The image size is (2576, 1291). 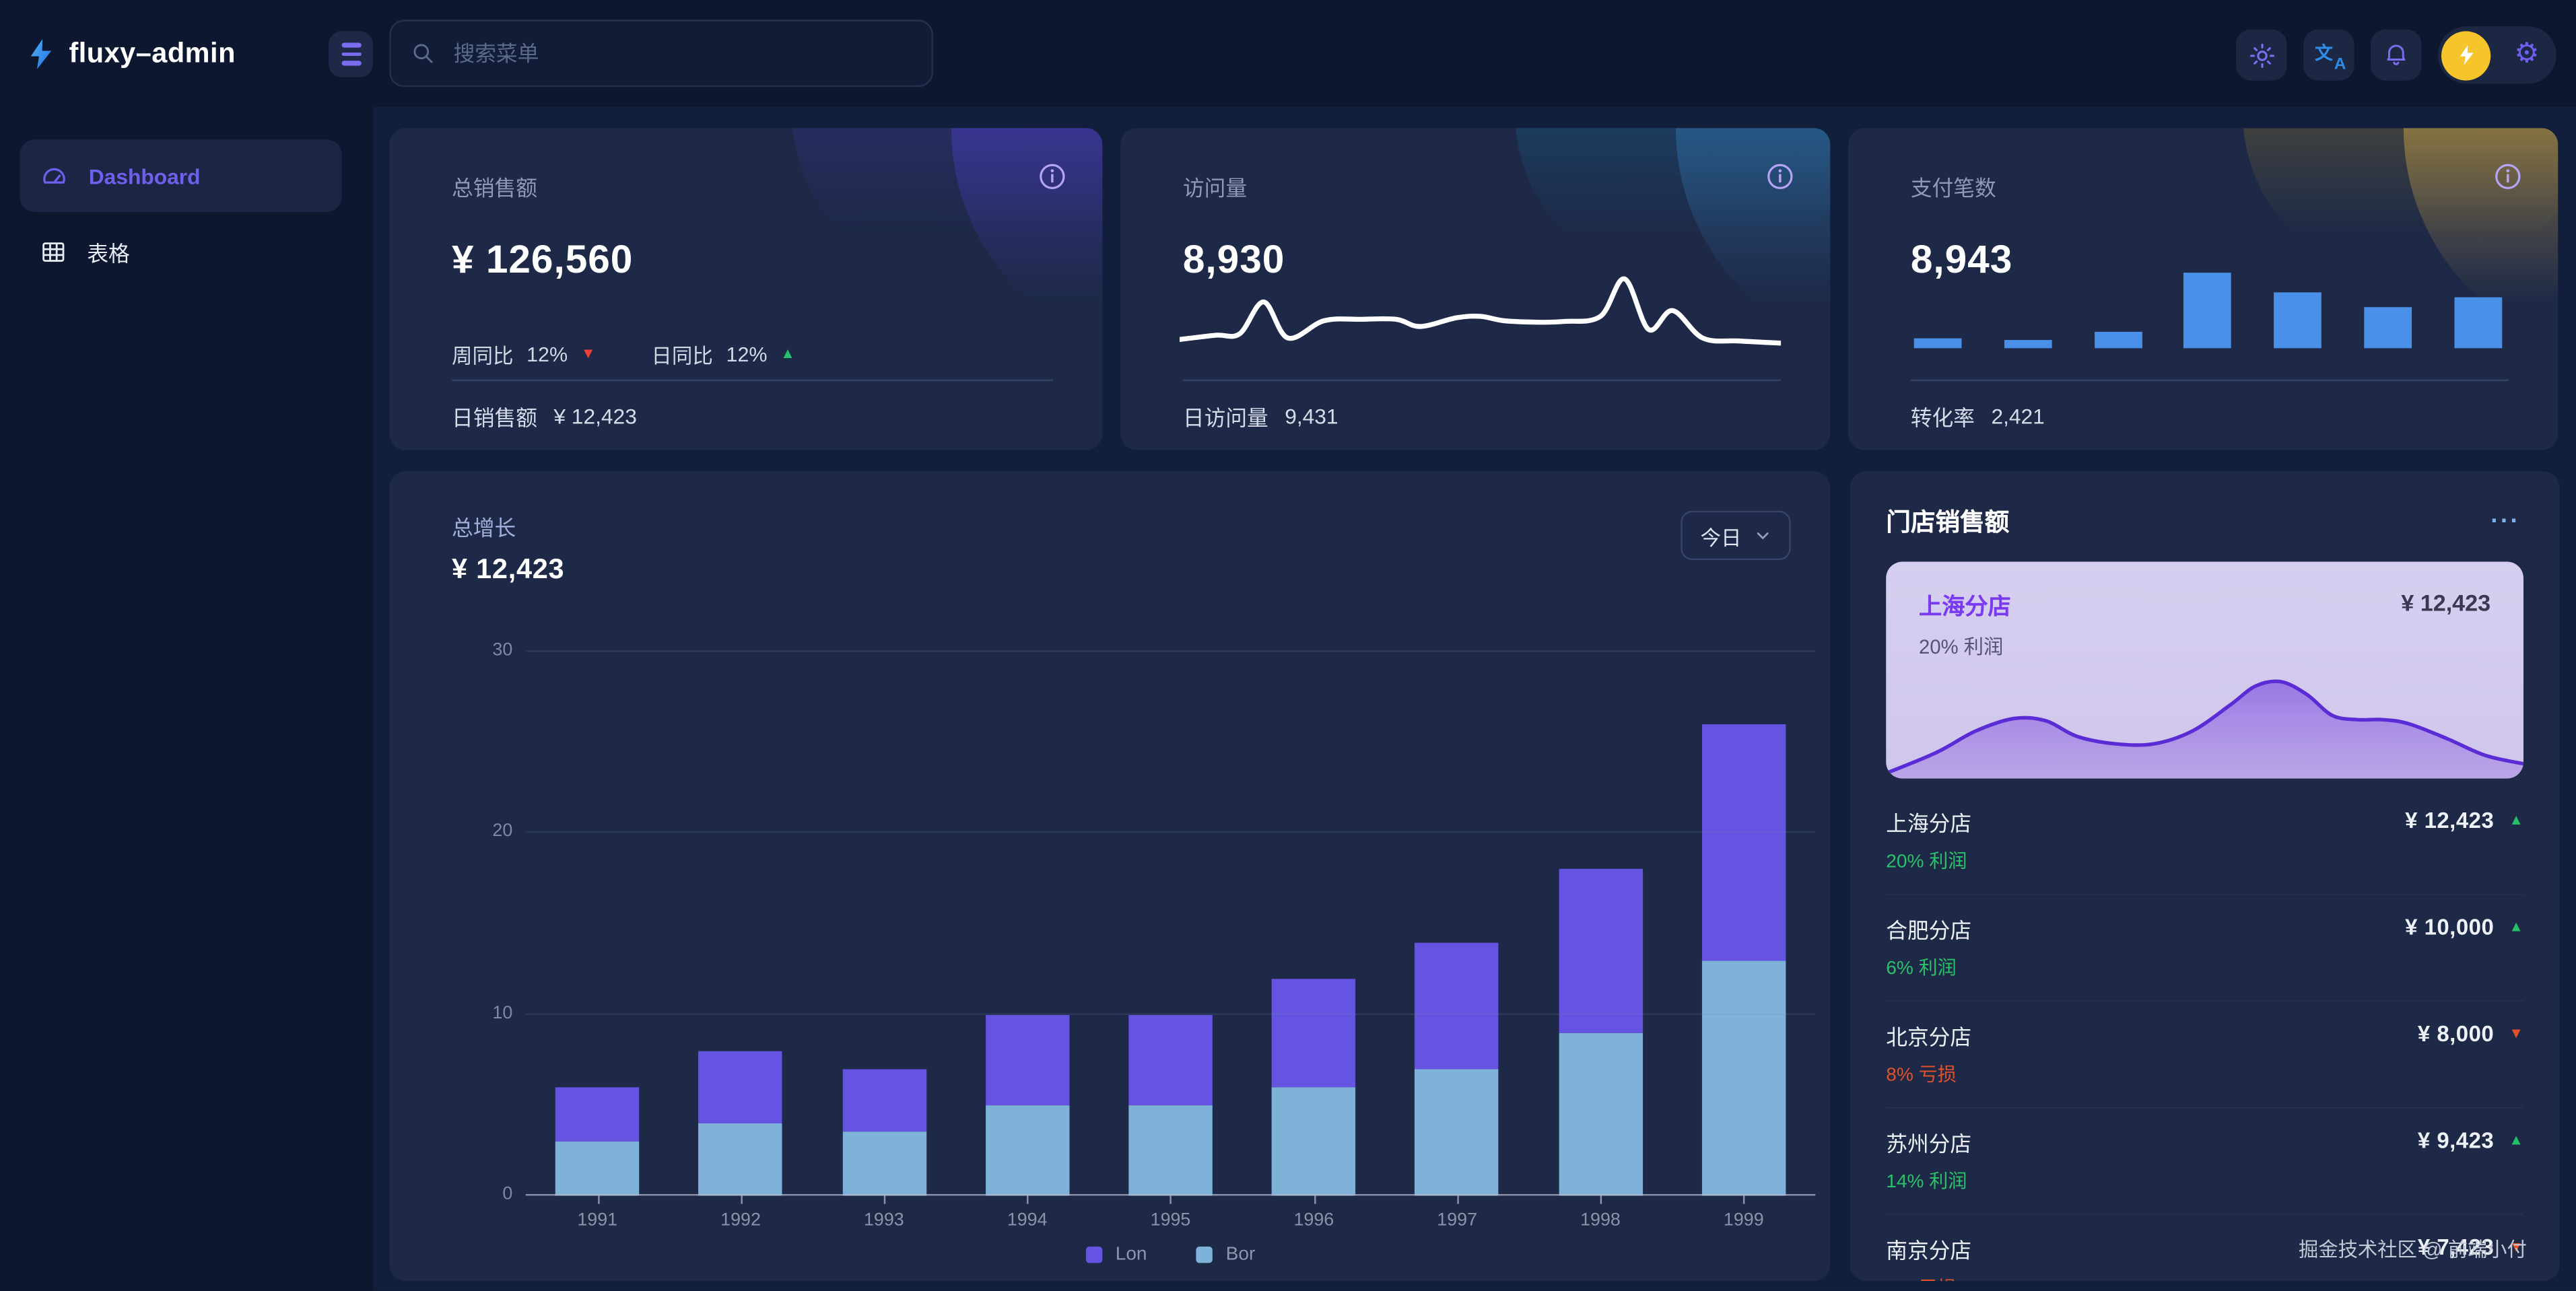 What do you see at coordinates (2204, 1247) in the screenshot?
I see `store-row: 南京分店 6% 亏损 ¥ 7,423 ▼` at bounding box center [2204, 1247].